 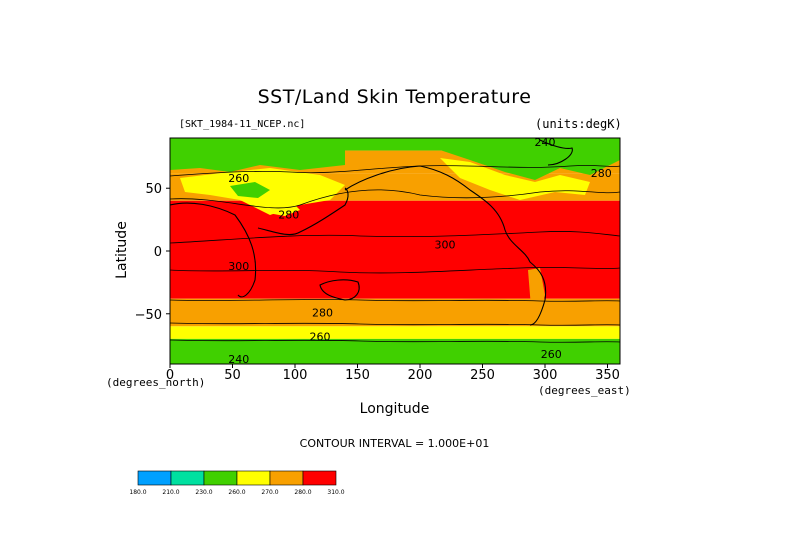 What do you see at coordinates (395, 199) in the screenshot?
I see `contour-280-north` at bounding box center [395, 199].